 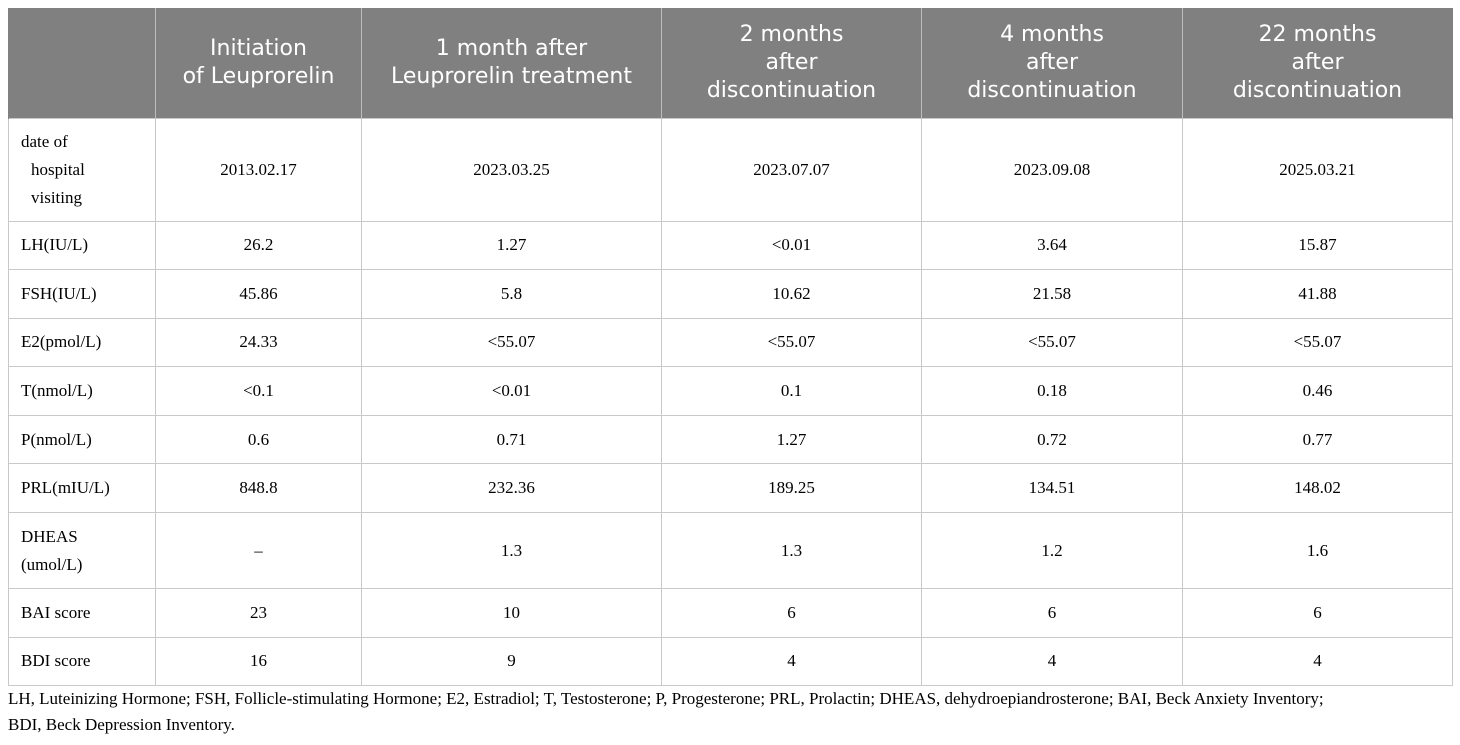 I want to click on table-cell: 0.77, so click(x=1317, y=439).